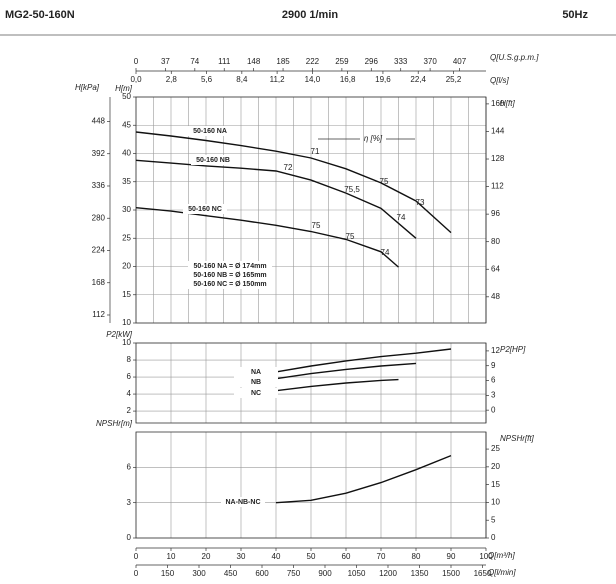 This screenshot has width=616, height=584. I want to click on x-tick-label: 0, so click(136, 556).